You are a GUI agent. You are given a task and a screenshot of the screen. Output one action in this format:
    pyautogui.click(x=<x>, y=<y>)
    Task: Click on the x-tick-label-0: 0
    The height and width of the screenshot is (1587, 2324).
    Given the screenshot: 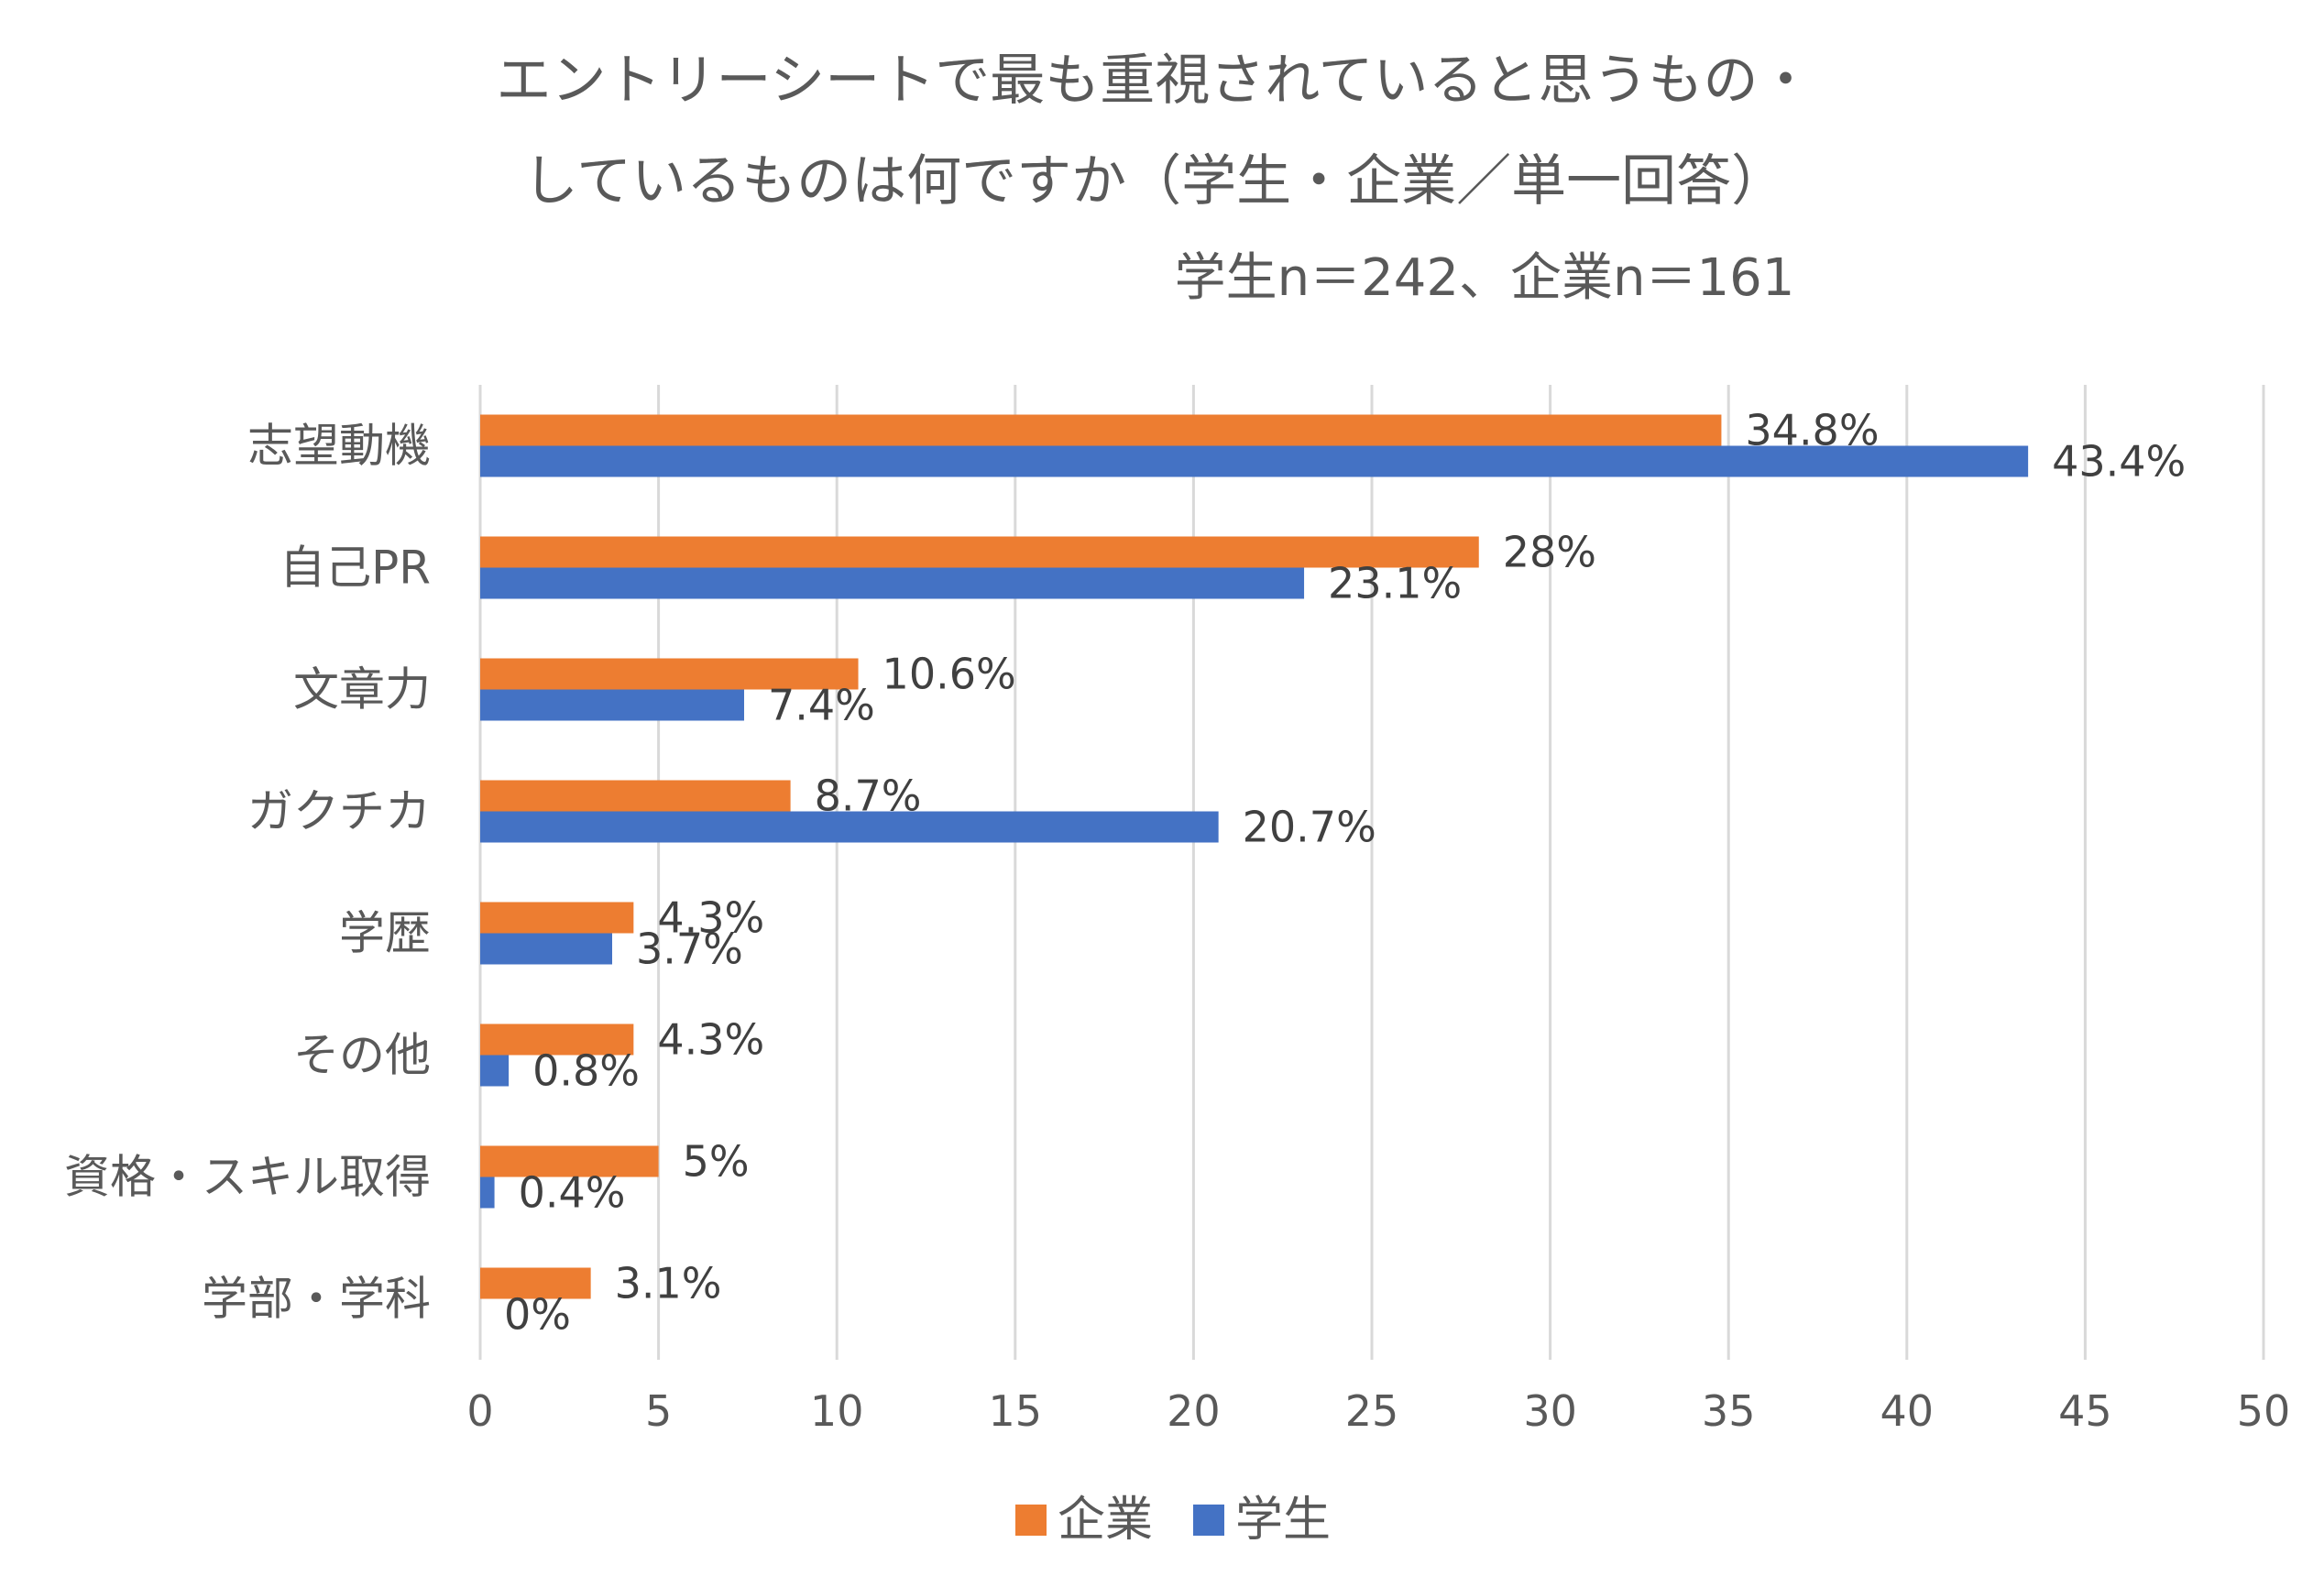 What is the action you would take?
    pyautogui.click(x=479, y=1411)
    